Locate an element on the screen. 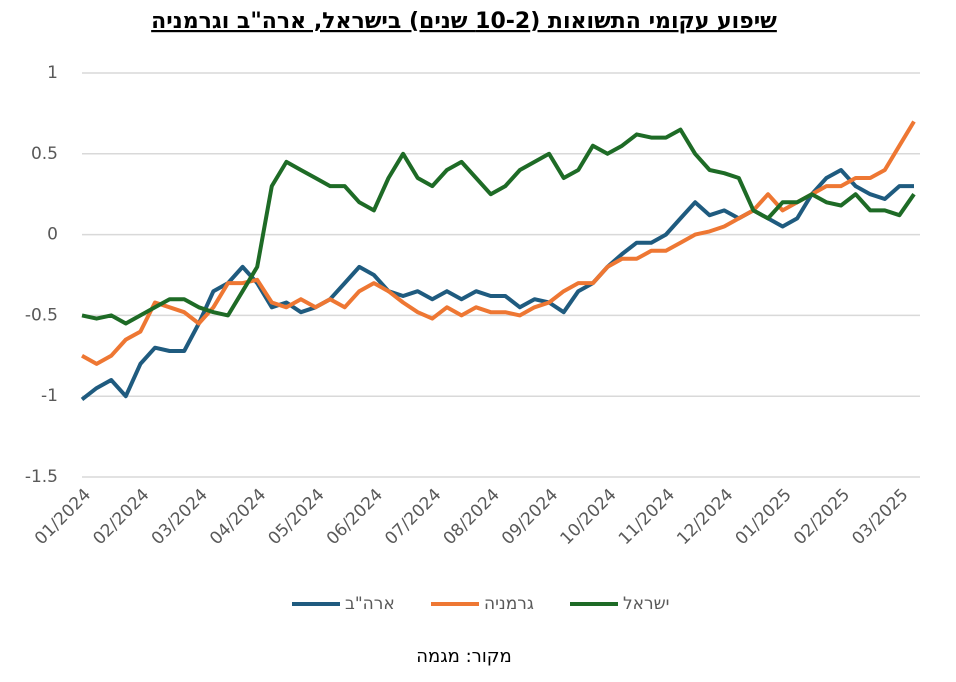 The image size is (956, 682). y-tick-label: -1.5 is located at coordinates (41, 477).